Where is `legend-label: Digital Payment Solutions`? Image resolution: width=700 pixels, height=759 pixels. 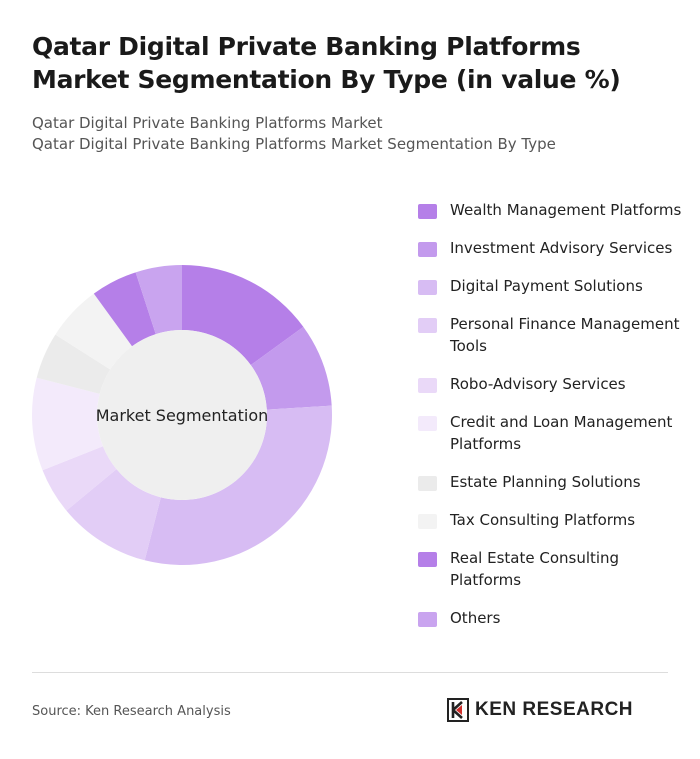
legend-label: Digital Payment Solutions is located at coordinates (546, 286).